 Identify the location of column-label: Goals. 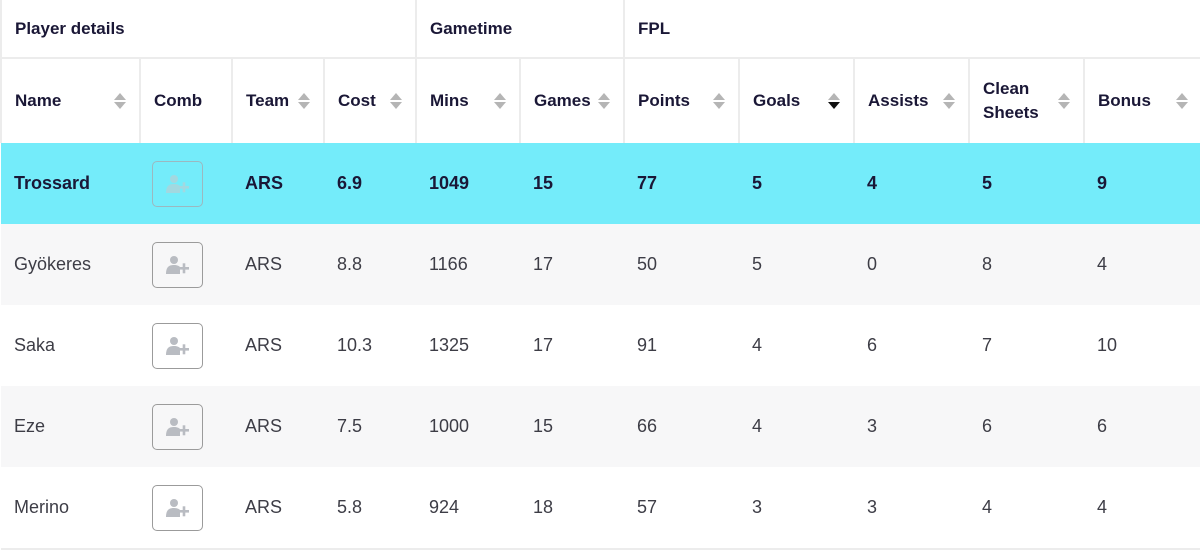
(777, 100).